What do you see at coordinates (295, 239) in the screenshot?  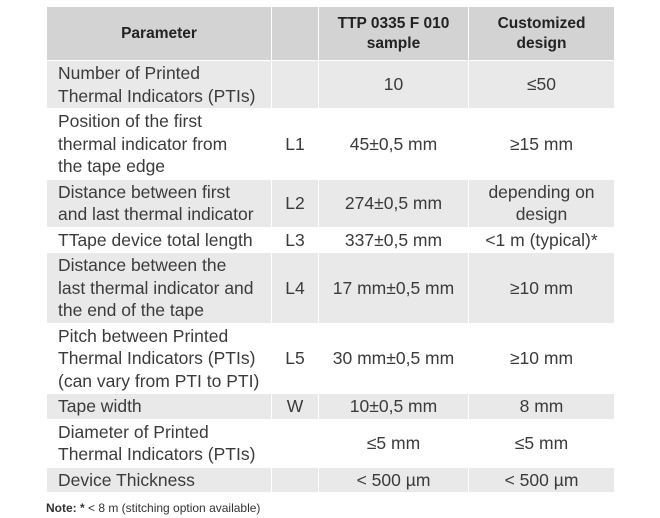 I see `cell-symbol: L3` at bounding box center [295, 239].